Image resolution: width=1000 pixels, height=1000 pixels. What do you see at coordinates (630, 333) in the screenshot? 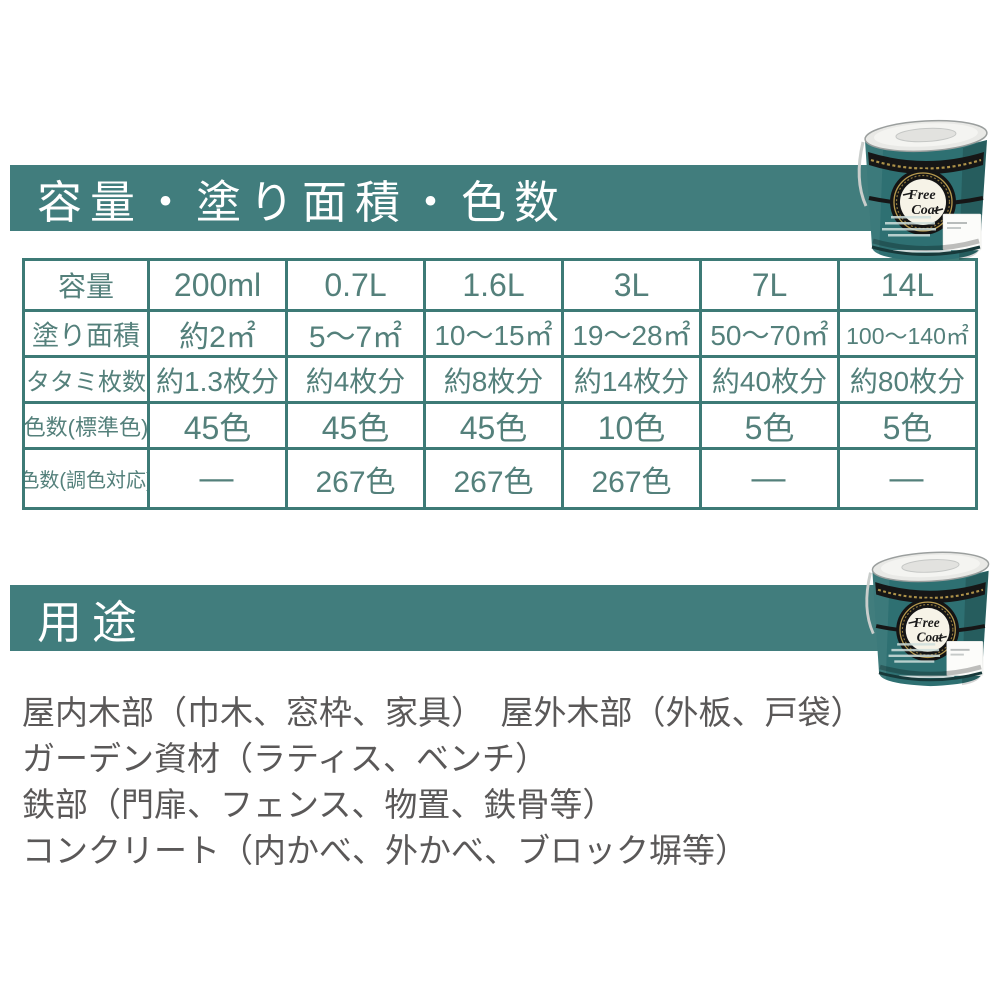
I see `table-cell: 19～28㎡` at bounding box center [630, 333].